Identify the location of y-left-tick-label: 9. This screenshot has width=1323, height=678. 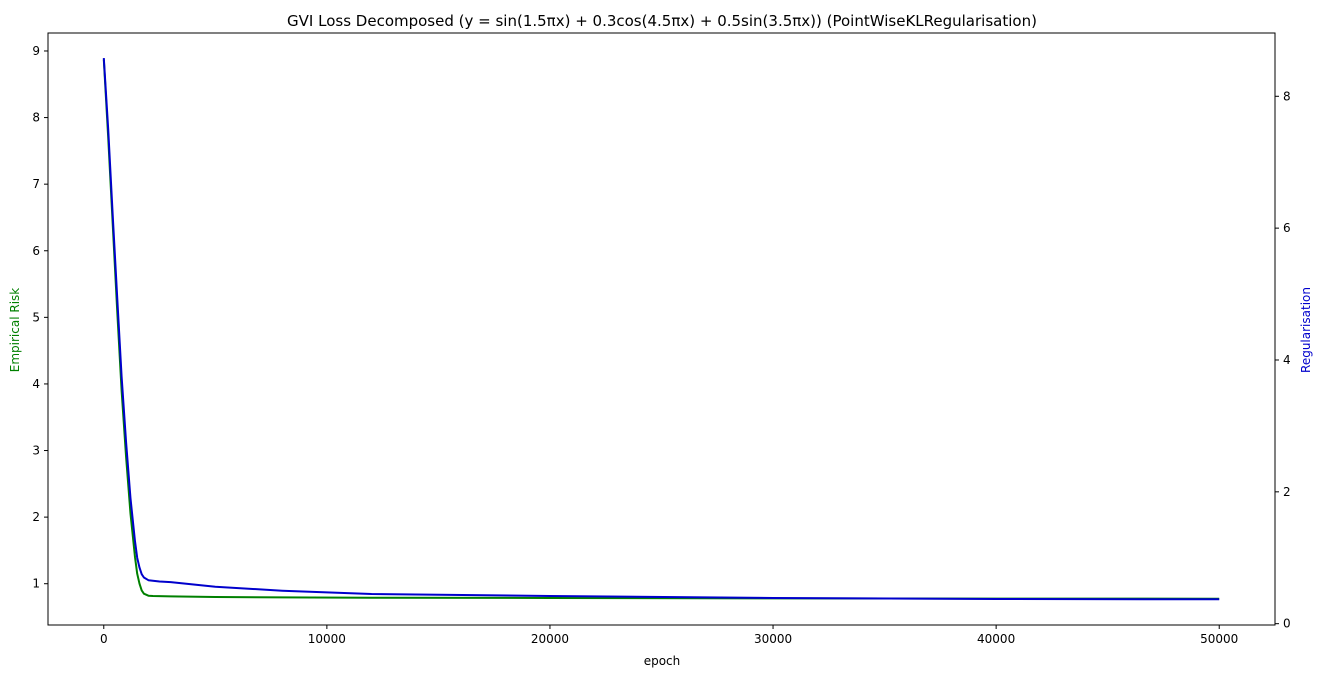
(36, 51).